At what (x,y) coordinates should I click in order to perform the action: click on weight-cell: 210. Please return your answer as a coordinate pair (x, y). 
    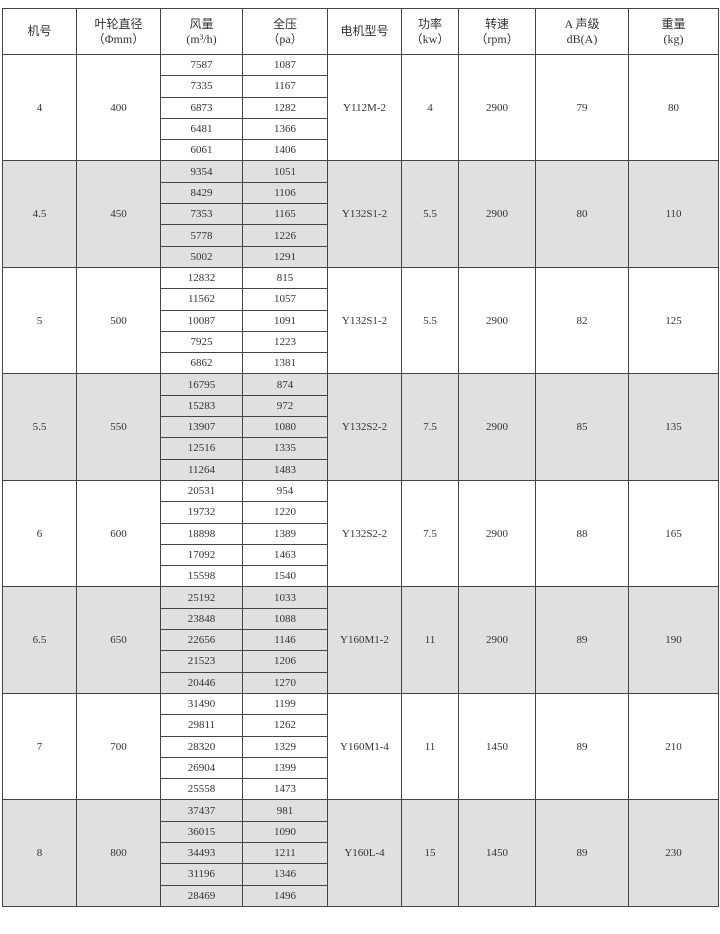
    Looking at the image, I should click on (673, 746).